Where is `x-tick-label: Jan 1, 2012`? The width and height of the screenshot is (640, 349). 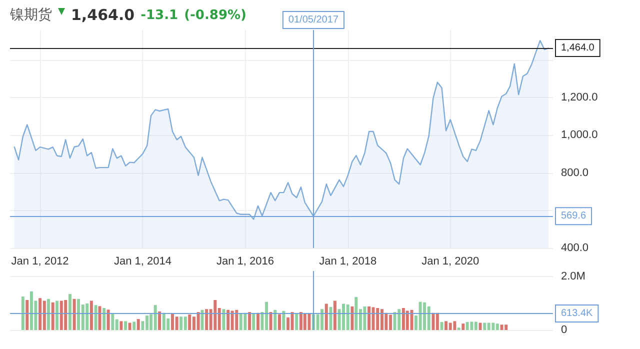 x-tick-label: Jan 1, 2012 is located at coordinates (40, 262).